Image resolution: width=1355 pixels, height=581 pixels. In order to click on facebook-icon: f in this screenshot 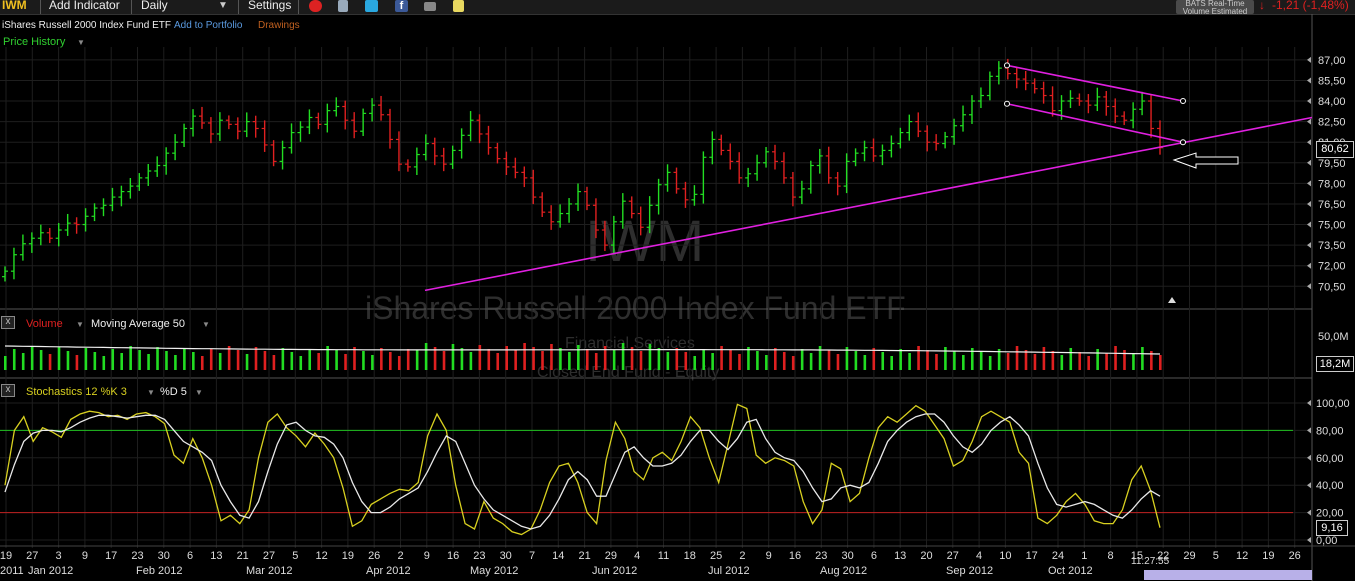, I will do `click(401, 6)`.